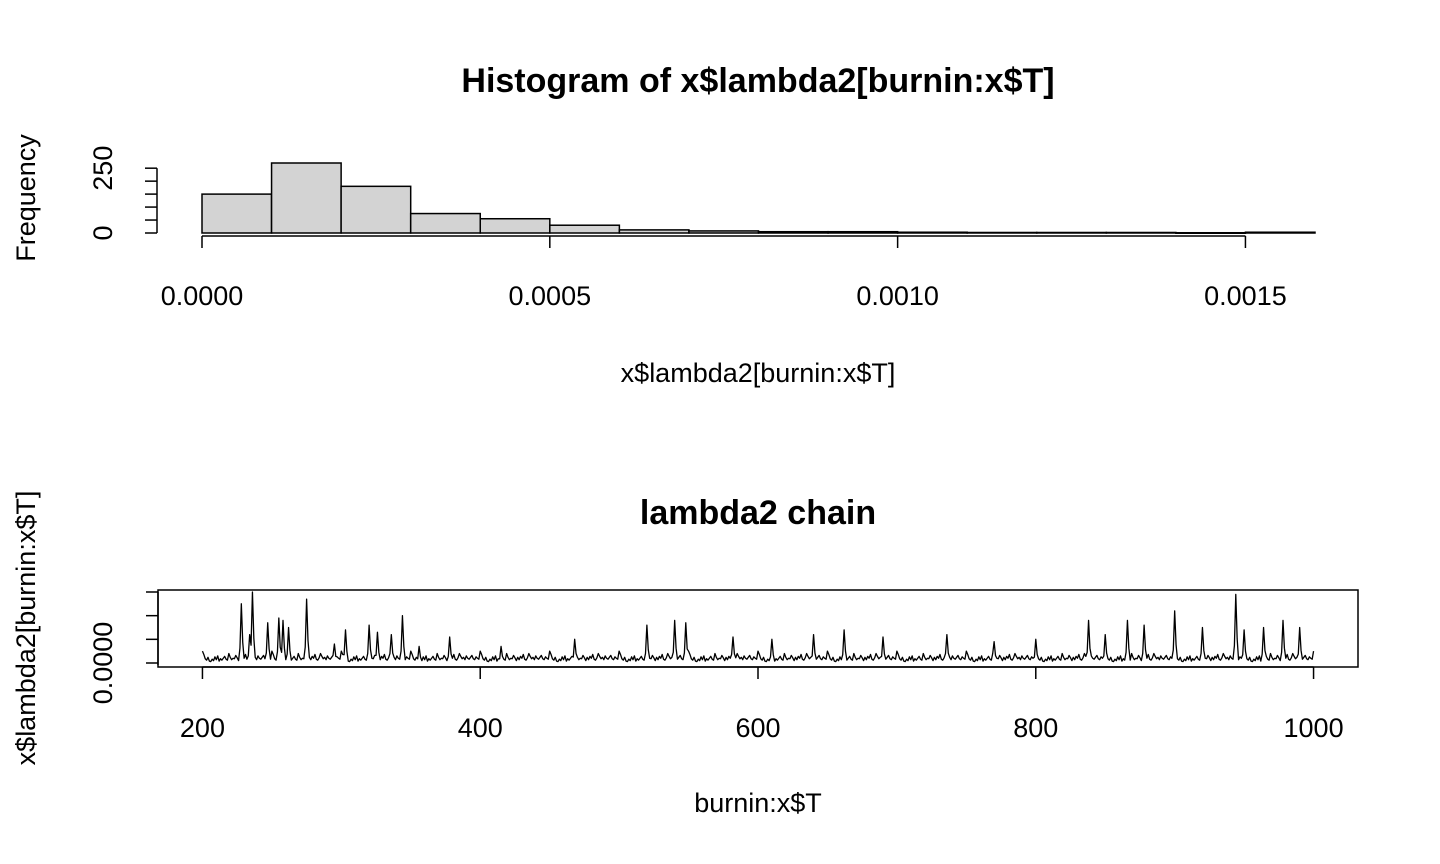 This screenshot has height=864, width=1440. What do you see at coordinates (550, 296) in the screenshot?
I see `histogram-x-tick-label: 0.0005` at bounding box center [550, 296].